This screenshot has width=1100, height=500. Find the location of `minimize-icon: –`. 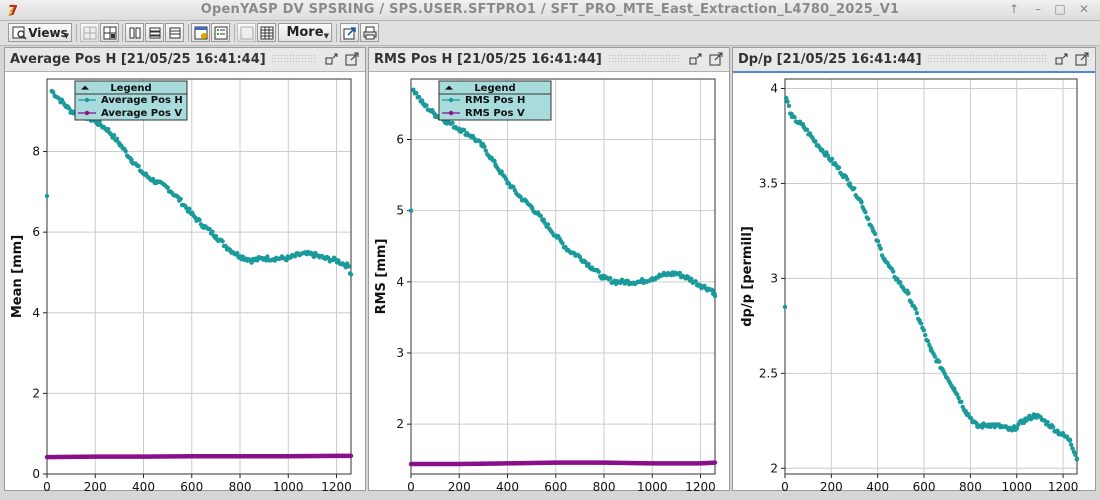

minimize-icon: – is located at coordinates (1038, 9).